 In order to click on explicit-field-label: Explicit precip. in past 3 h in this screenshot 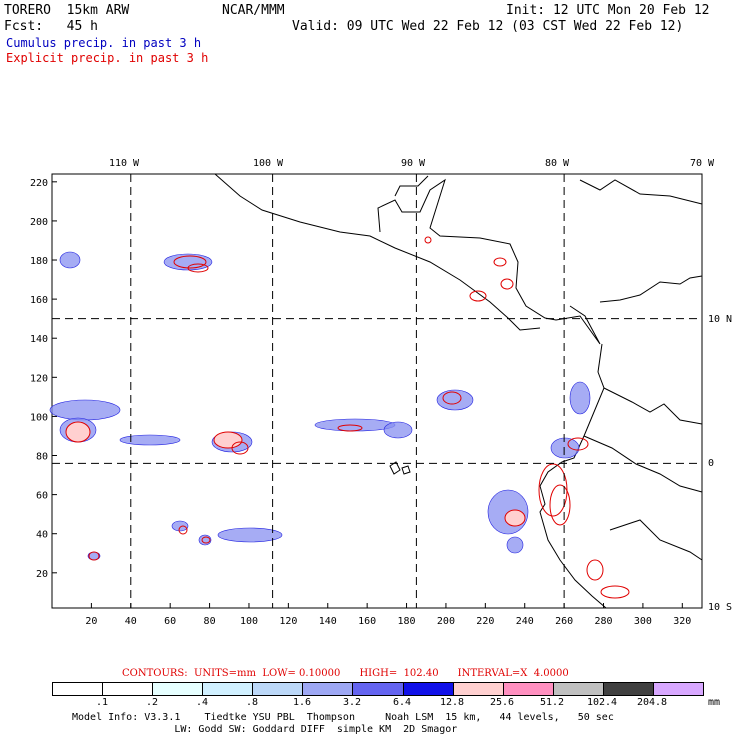, I will do `click(107, 58)`.